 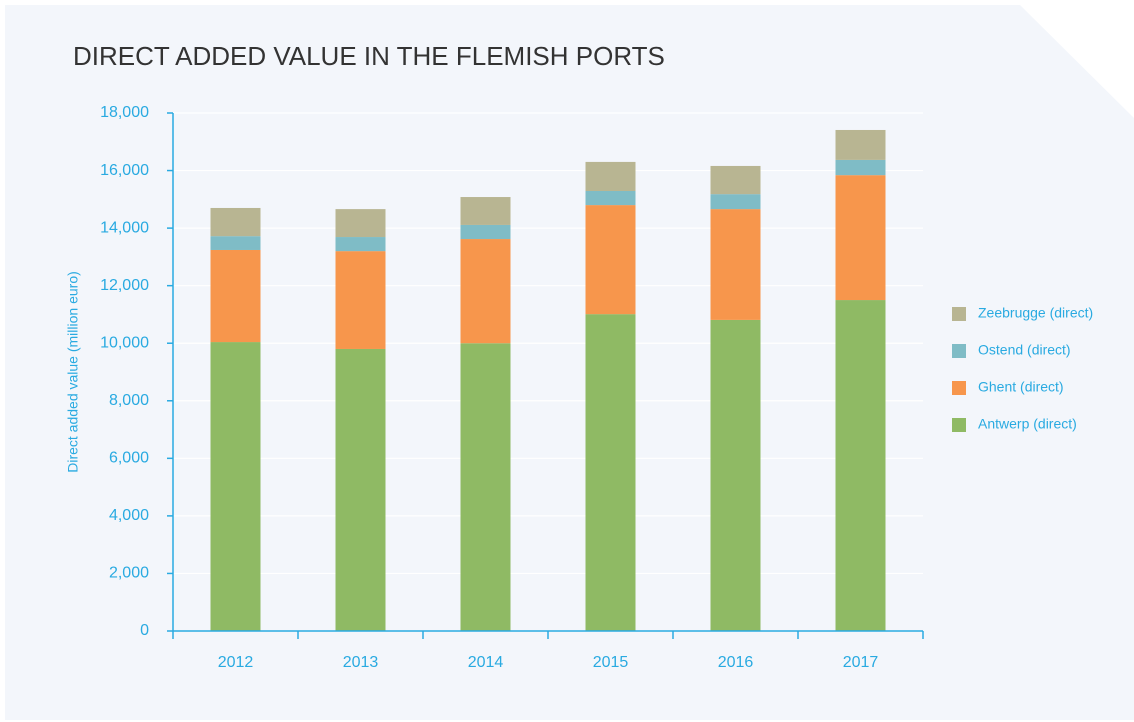 I want to click on y-tick-label: 14,000, so click(x=124, y=227).